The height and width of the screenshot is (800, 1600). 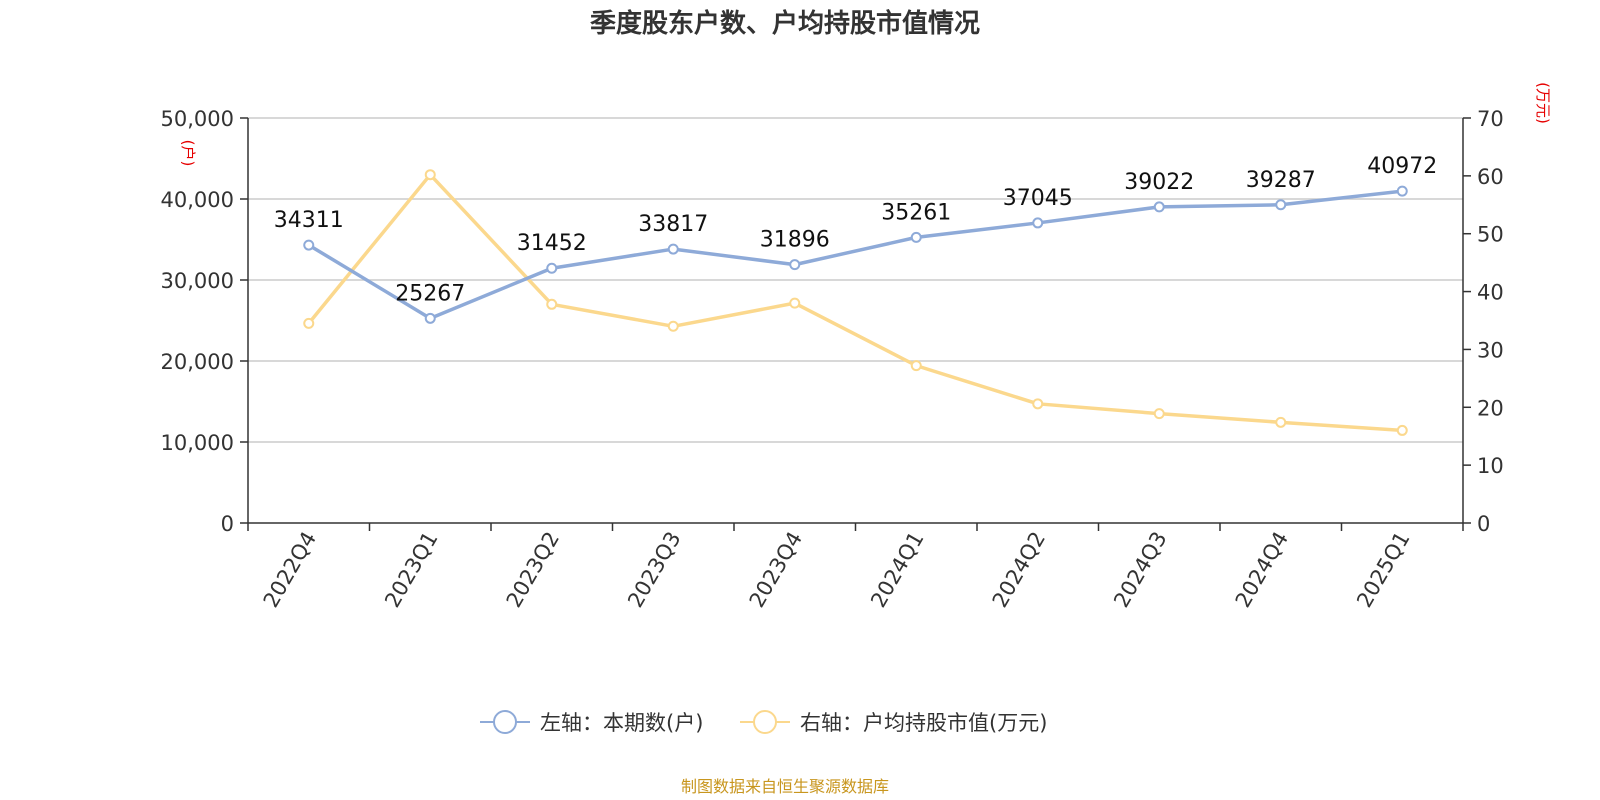 I want to click on data-label: 25267, so click(x=430, y=293).